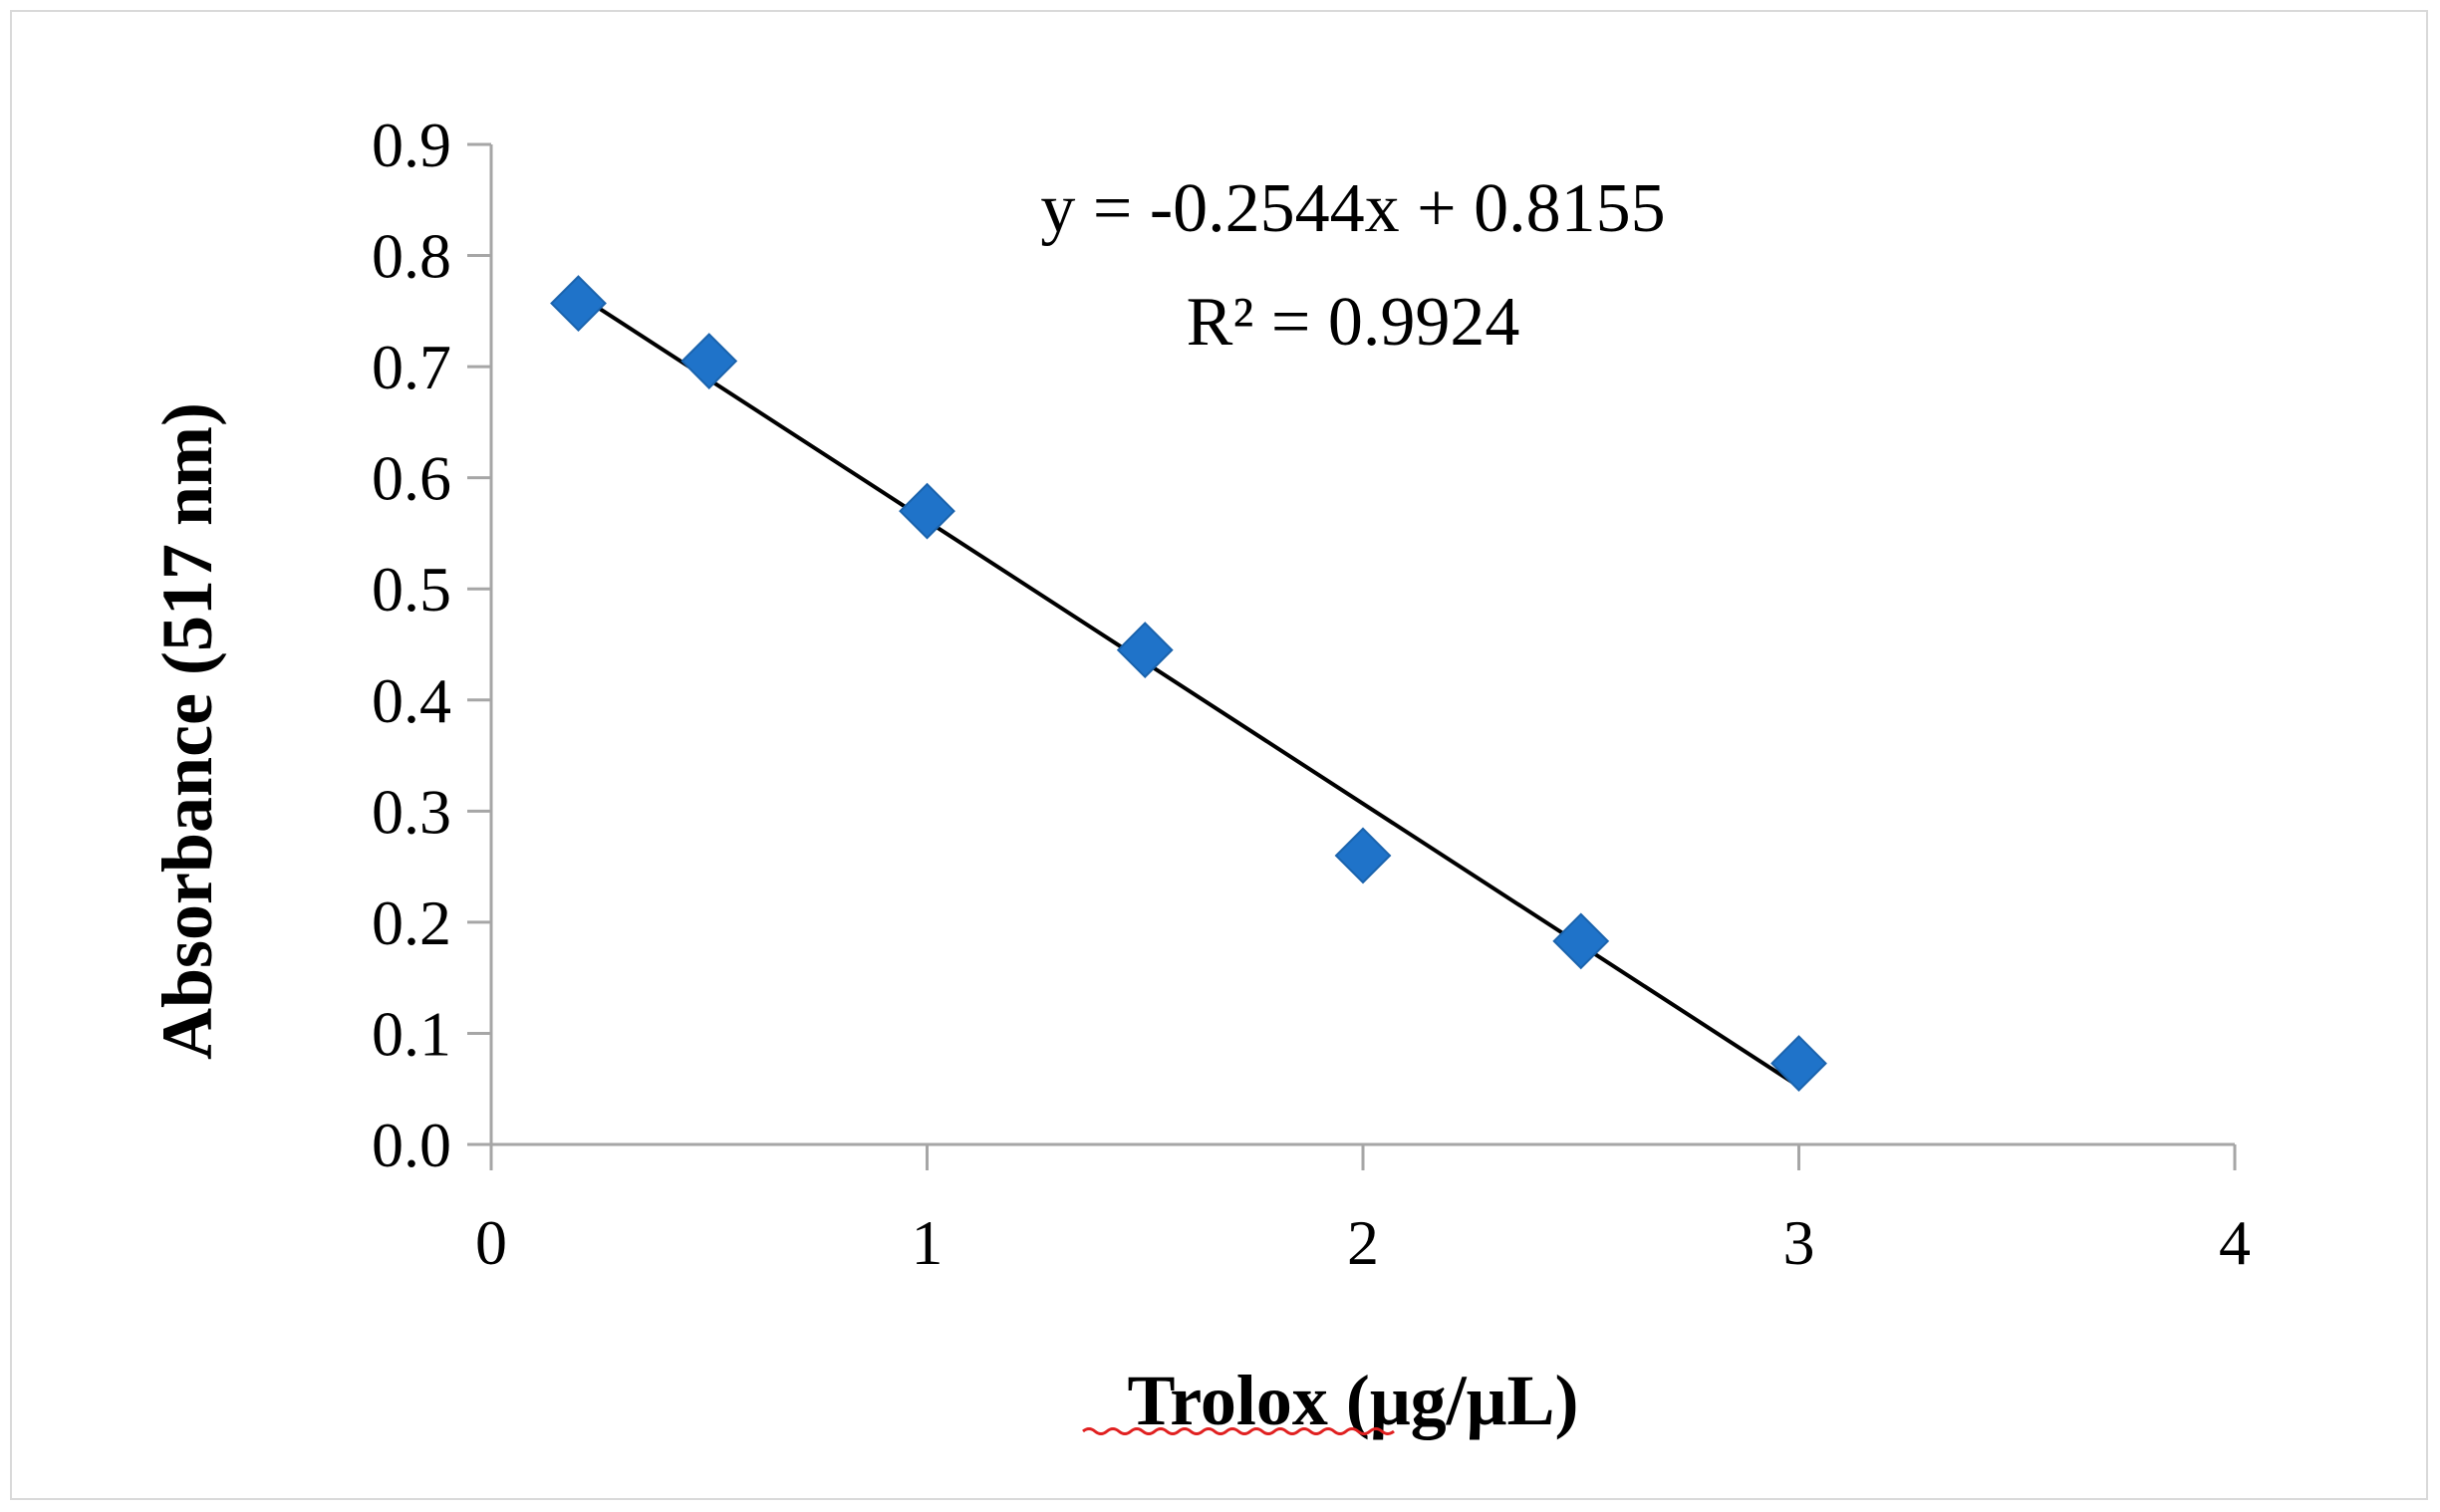  What do you see at coordinates (411, 589) in the screenshot?
I see `y-tick-label: 0.5` at bounding box center [411, 589].